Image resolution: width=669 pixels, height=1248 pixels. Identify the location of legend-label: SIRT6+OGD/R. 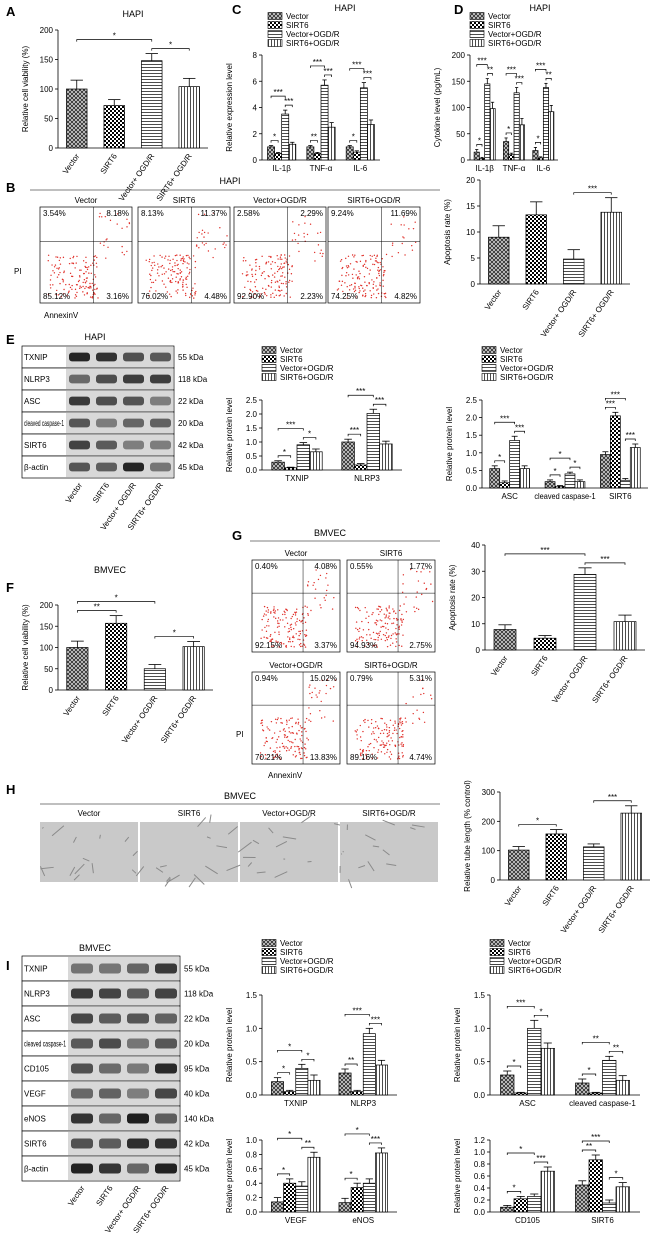
(313, 43).